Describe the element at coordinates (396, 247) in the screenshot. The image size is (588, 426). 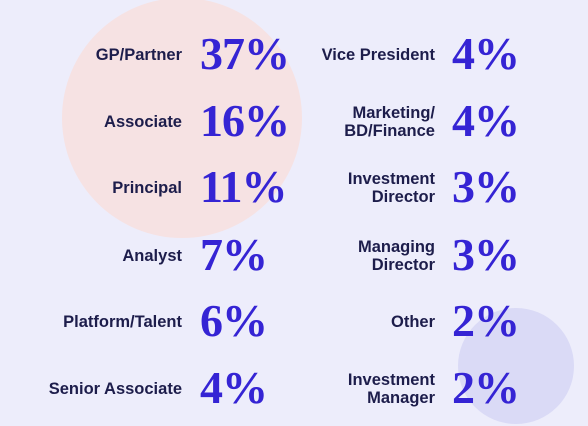
I see `label-line: Managing` at that location.